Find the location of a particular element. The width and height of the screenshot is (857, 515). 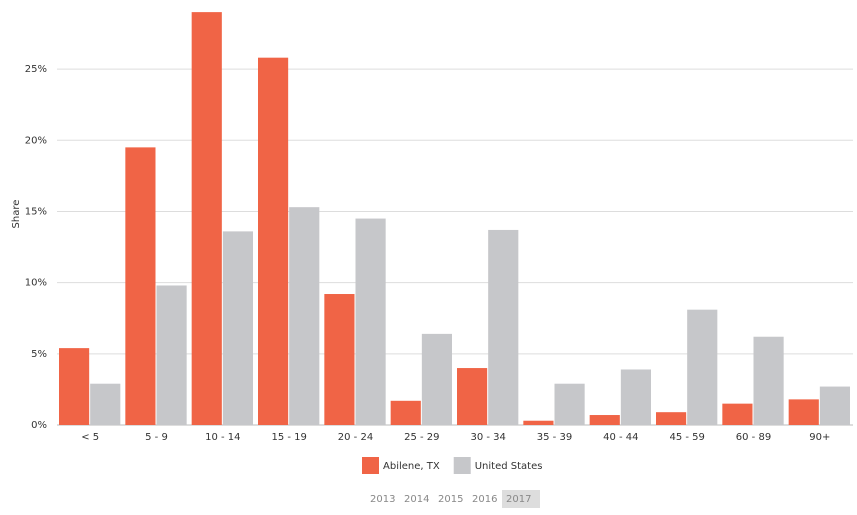

year-button: 2016 is located at coordinates (484, 499).